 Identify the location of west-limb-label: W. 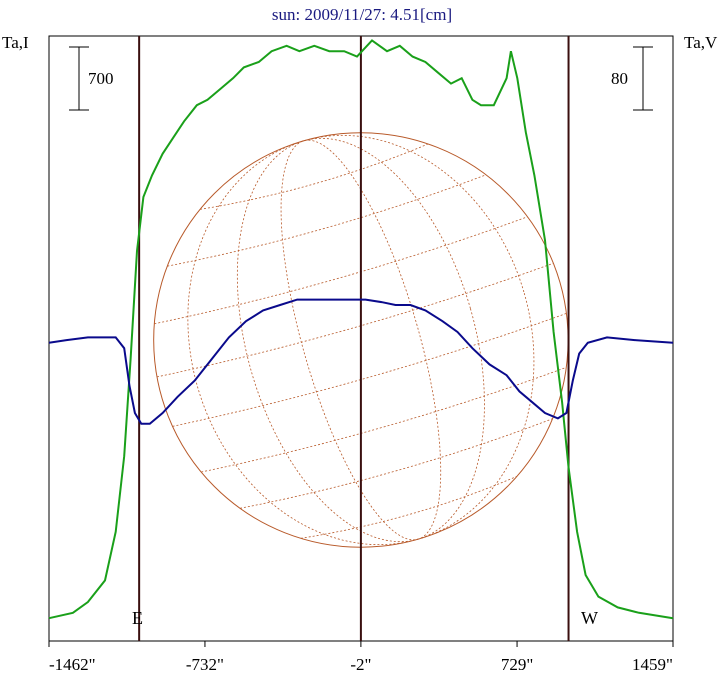
(589, 618).